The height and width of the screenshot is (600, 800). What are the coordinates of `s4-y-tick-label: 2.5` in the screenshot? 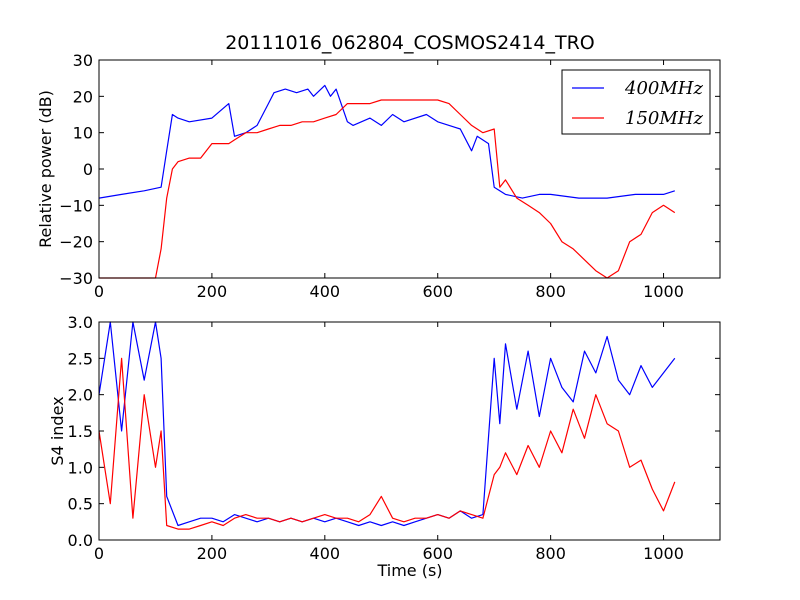 It's located at (80, 358).